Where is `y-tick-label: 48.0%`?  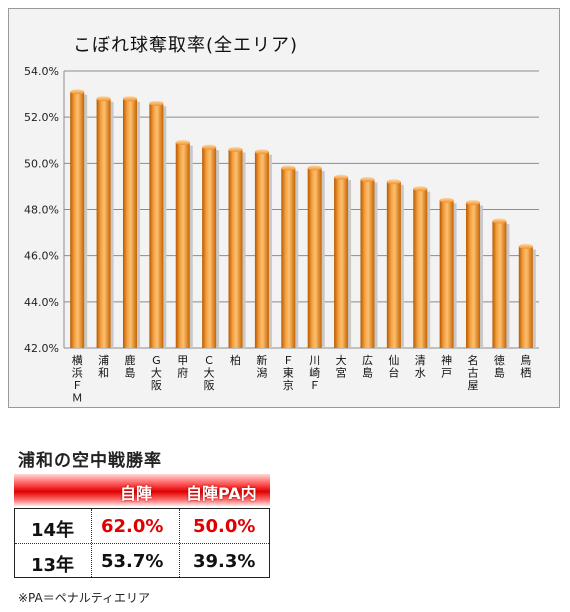
y-tick-label: 48.0% is located at coordinates (41, 210).